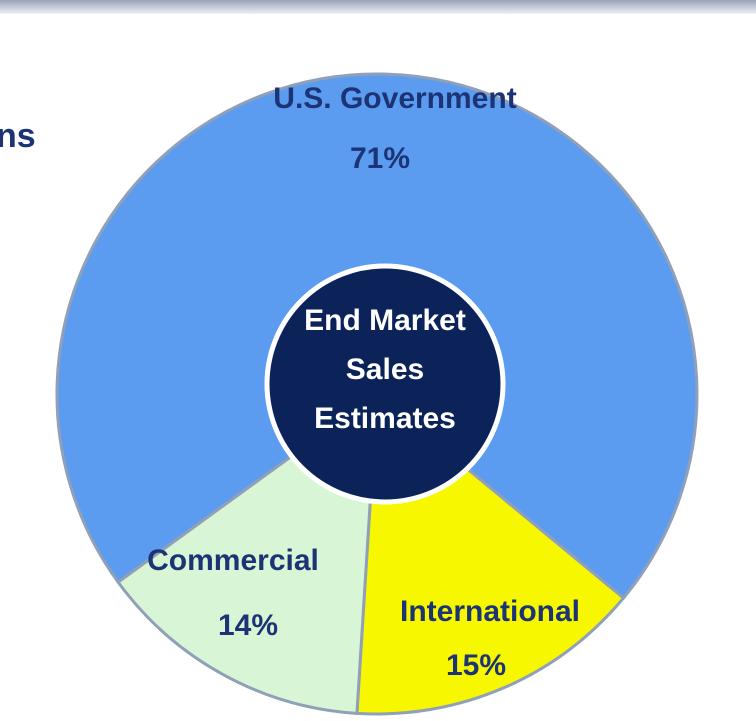 This screenshot has width=756, height=721. Describe the element at coordinates (394, 98) in the screenshot. I see `slice-name: U.S. Government` at that location.